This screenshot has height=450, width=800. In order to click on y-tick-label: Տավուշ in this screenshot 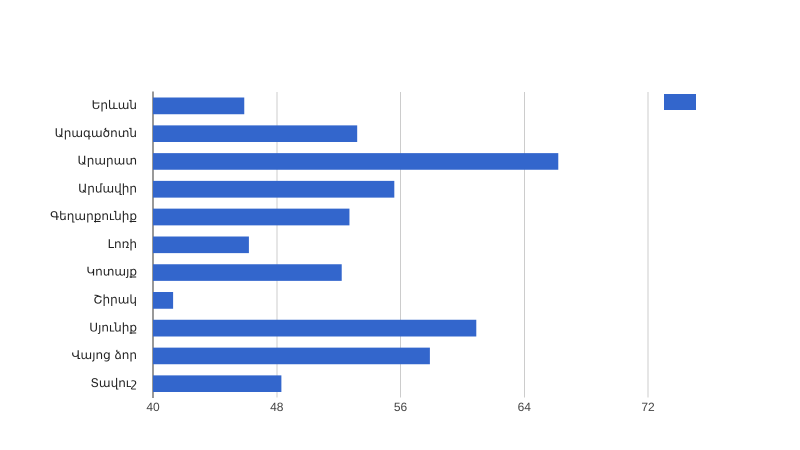, I will do `click(114, 383)`.